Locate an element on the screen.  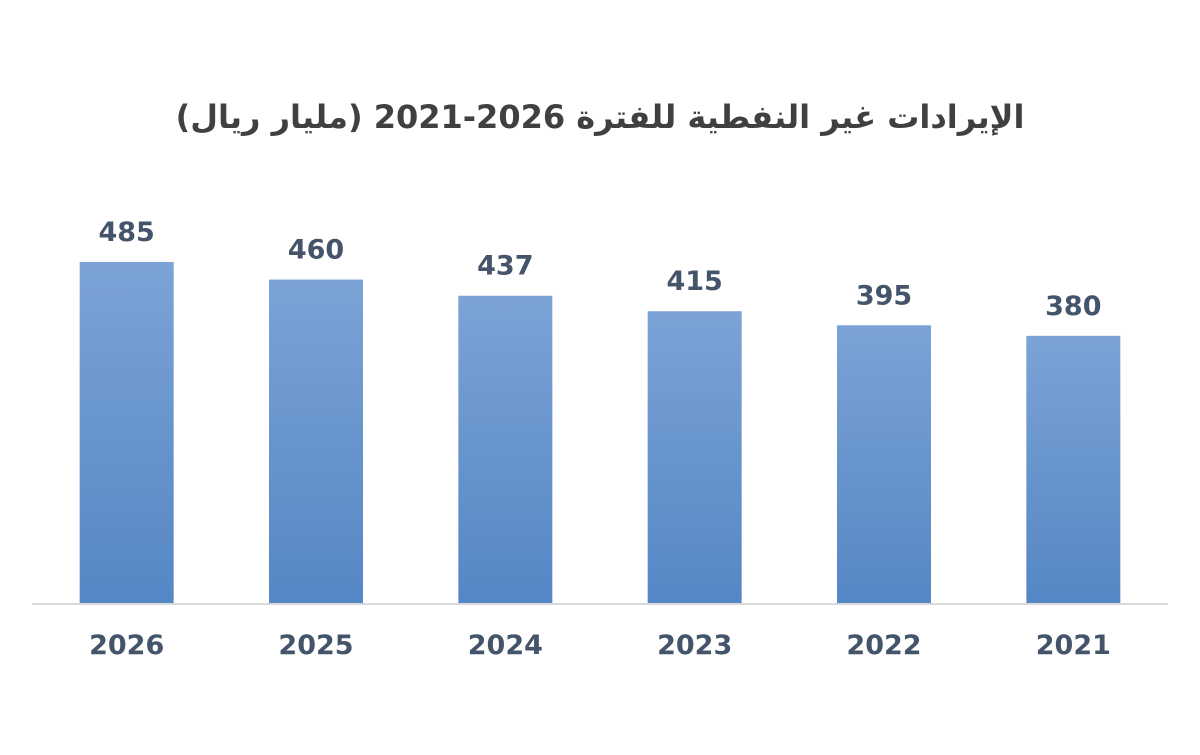
bar-2023 is located at coordinates (694, 457).